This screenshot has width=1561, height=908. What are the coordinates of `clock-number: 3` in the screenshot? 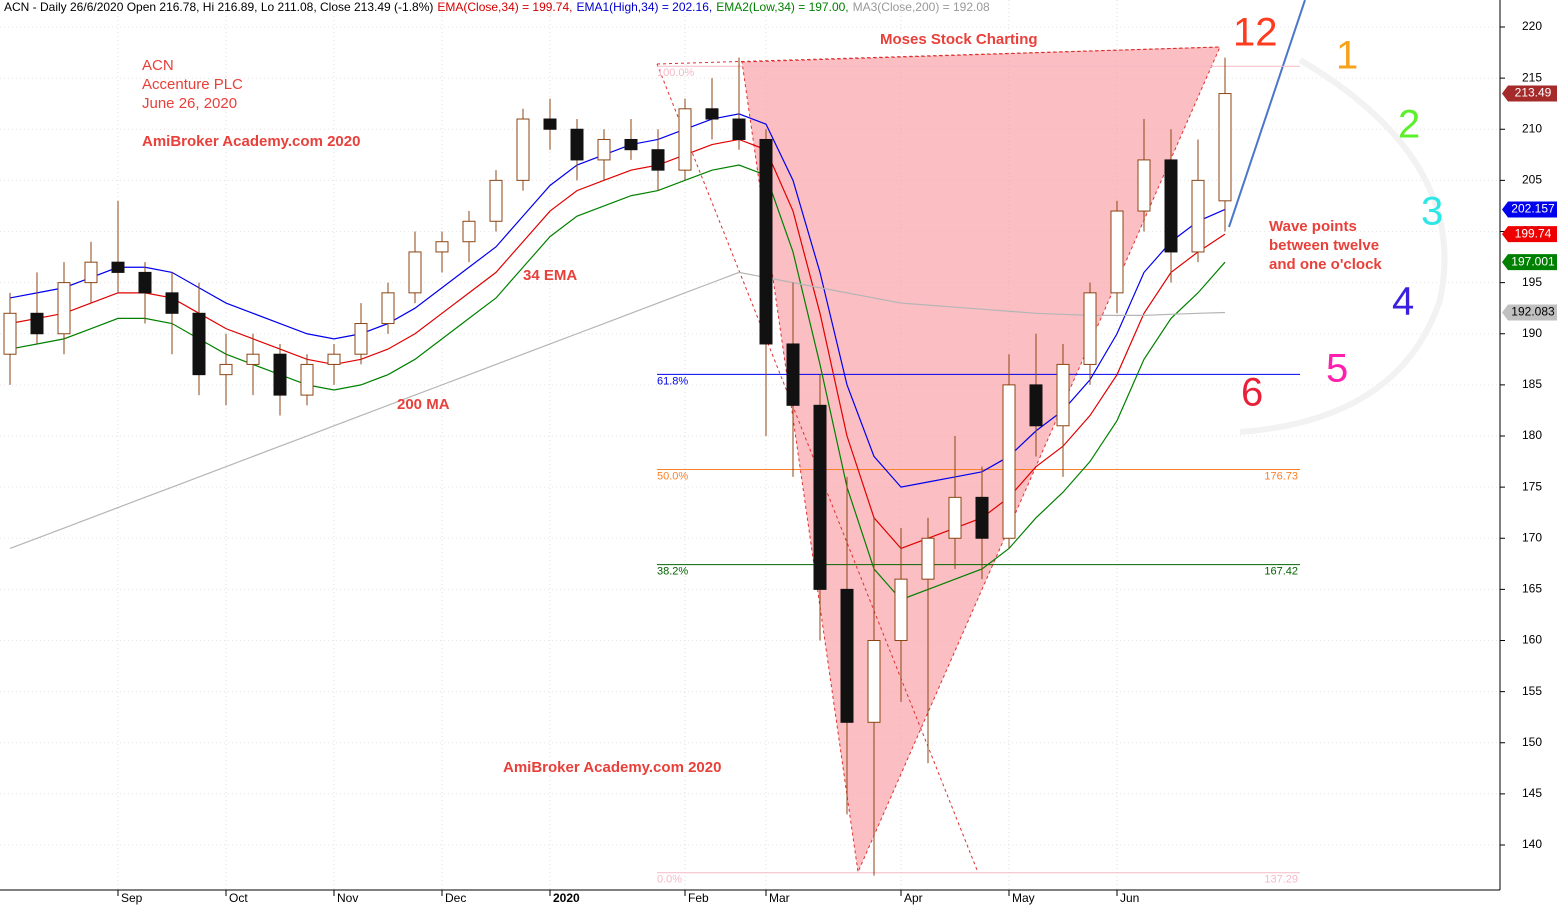 It's located at (1432, 212).